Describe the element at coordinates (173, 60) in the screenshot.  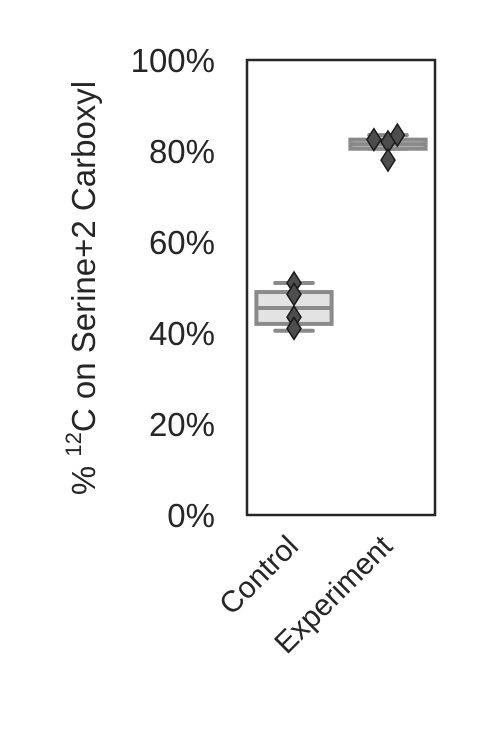
I see `y-tick-label: 100%` at that location.